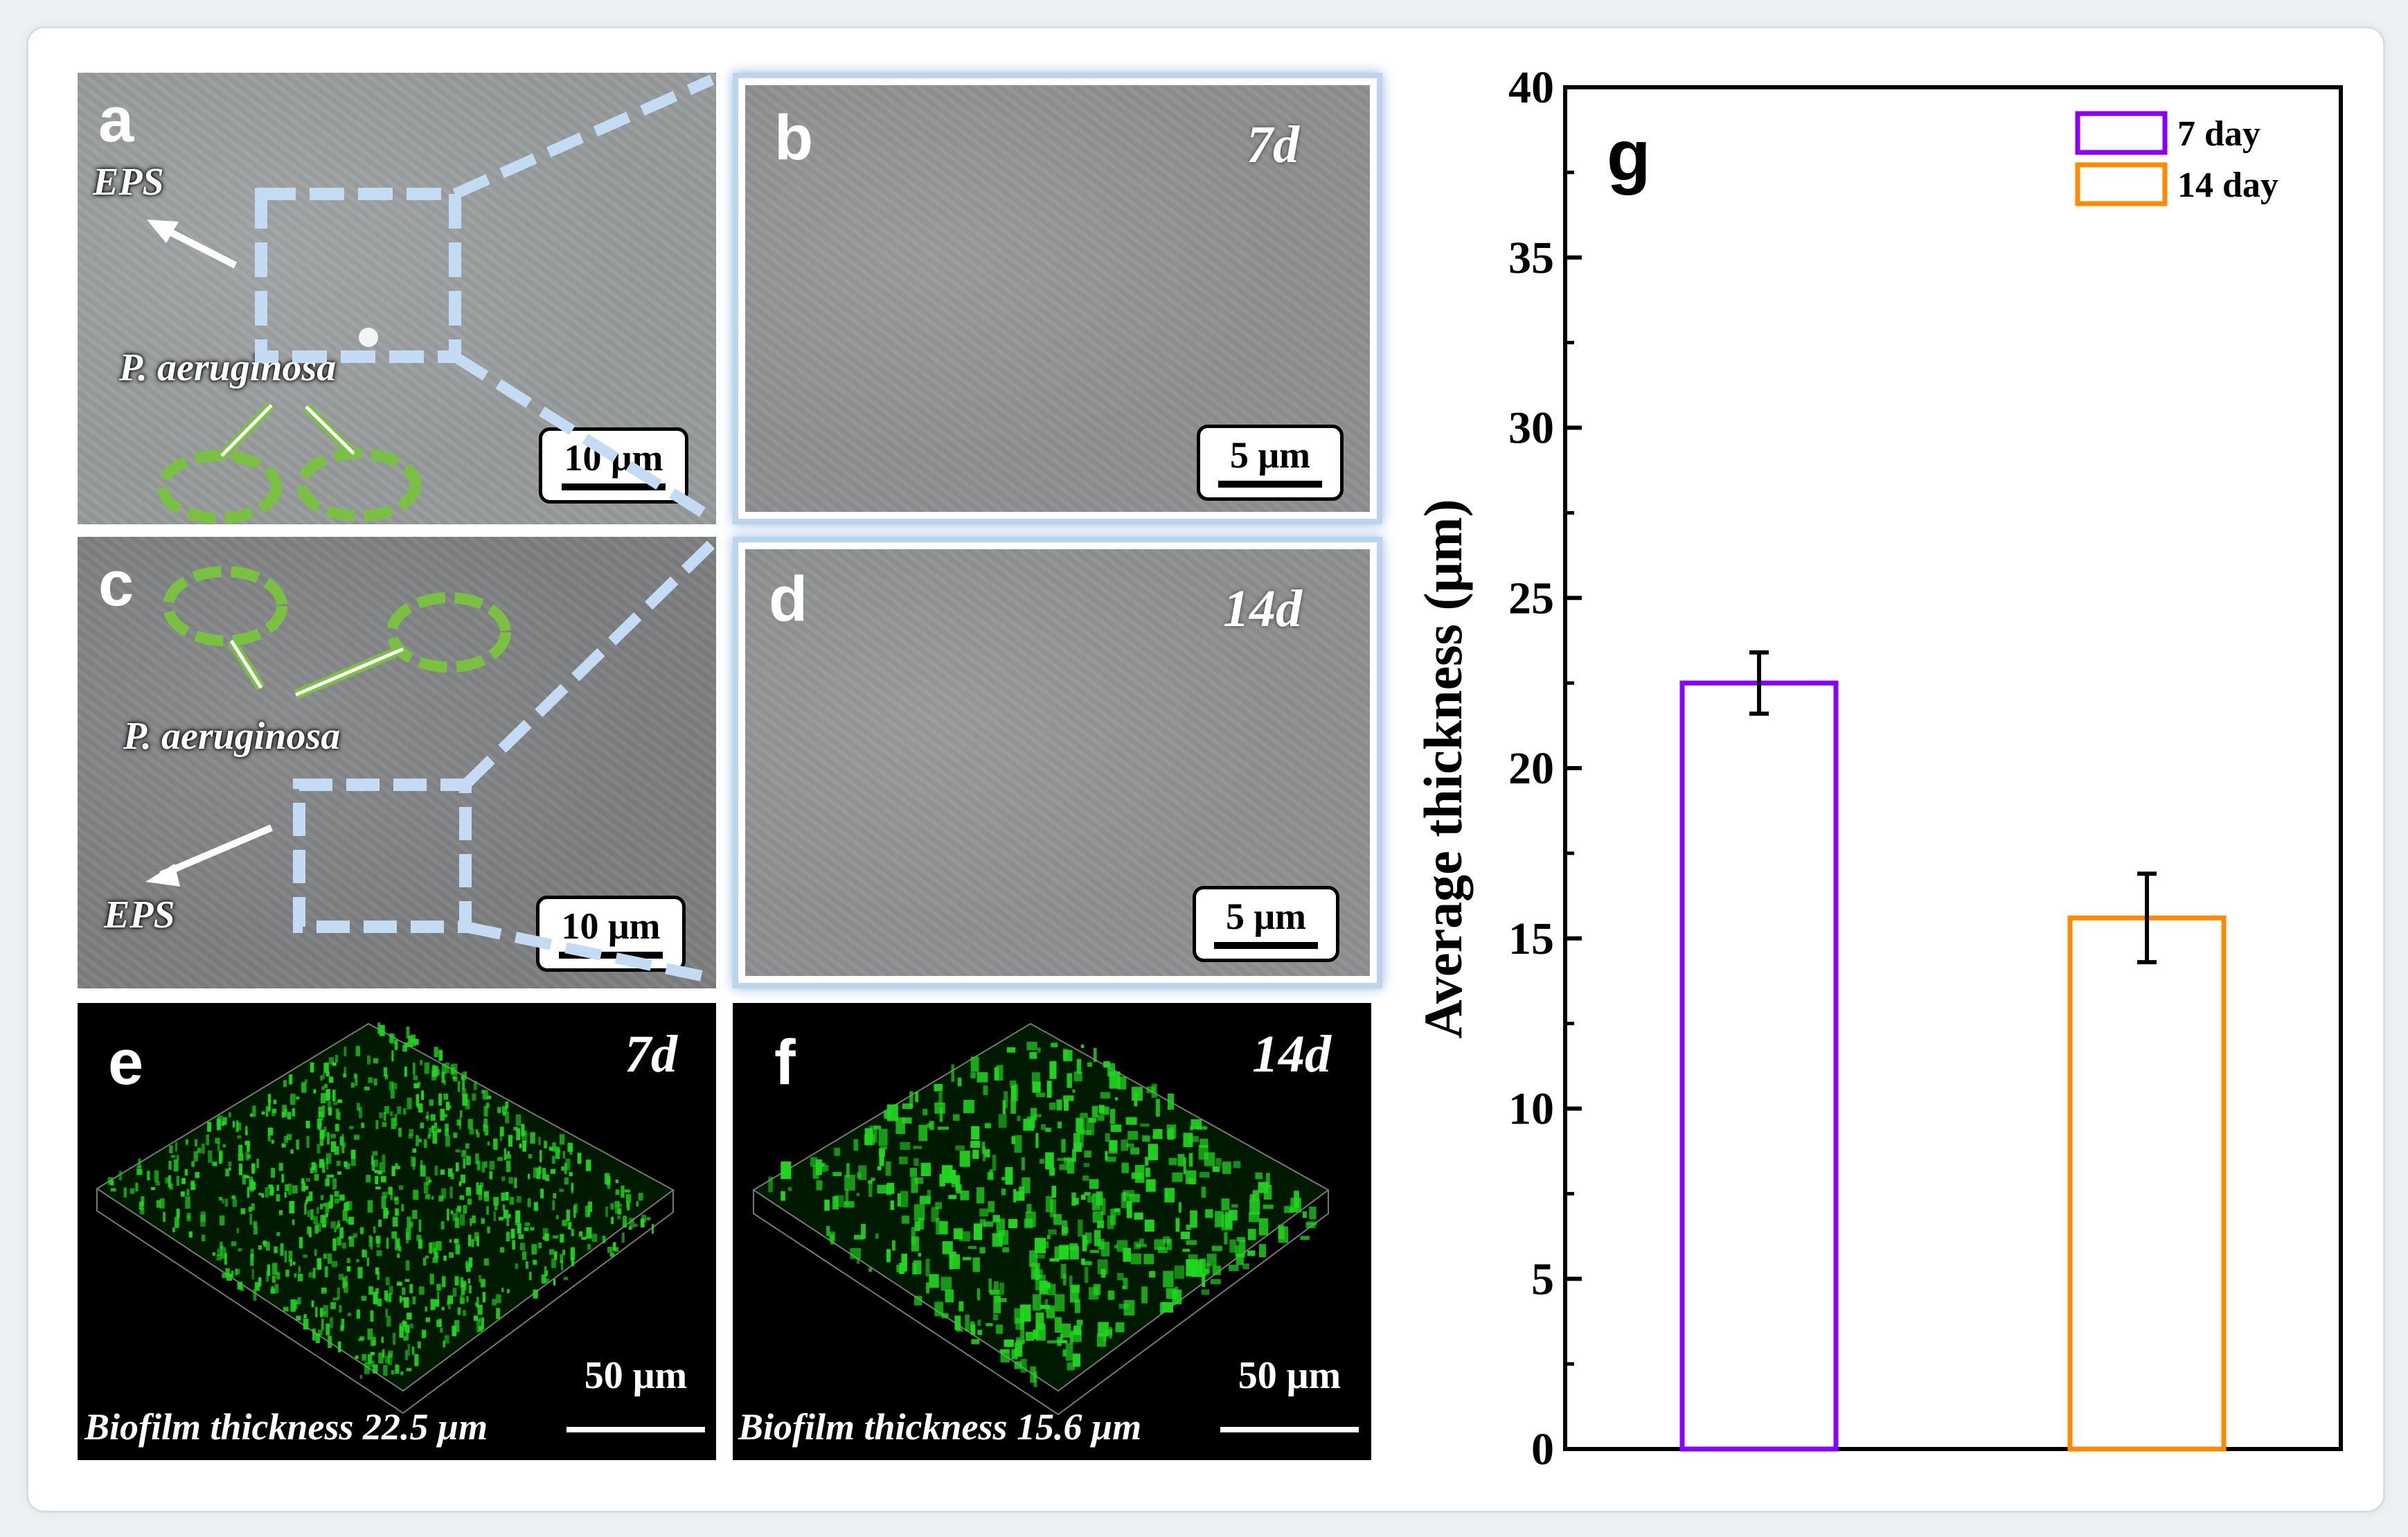 The image size is (2408, 1537). What do you see at coordinates (330, 430) in the screenshot?
I see `bacteria-arrow-a2-core` at bounding box center [330, 430].